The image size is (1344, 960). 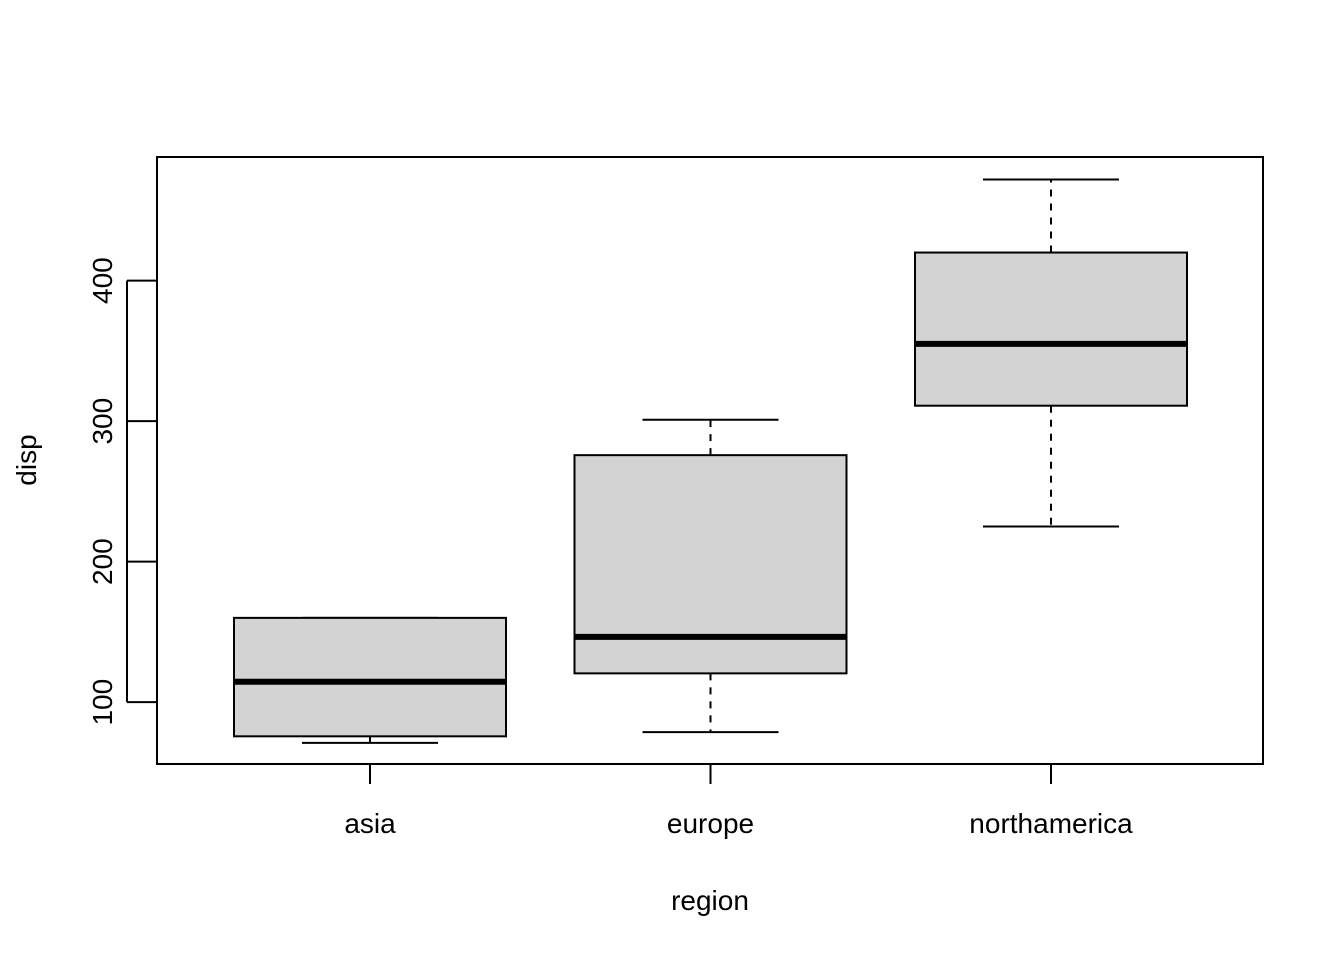 I want to click on y-axis-label: disp, so click(x=26, y=459).